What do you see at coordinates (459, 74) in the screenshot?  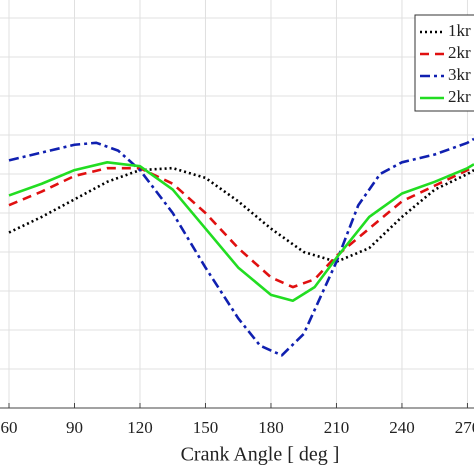 I see `legend-label: 3kr` at bounding box center [459, 74].